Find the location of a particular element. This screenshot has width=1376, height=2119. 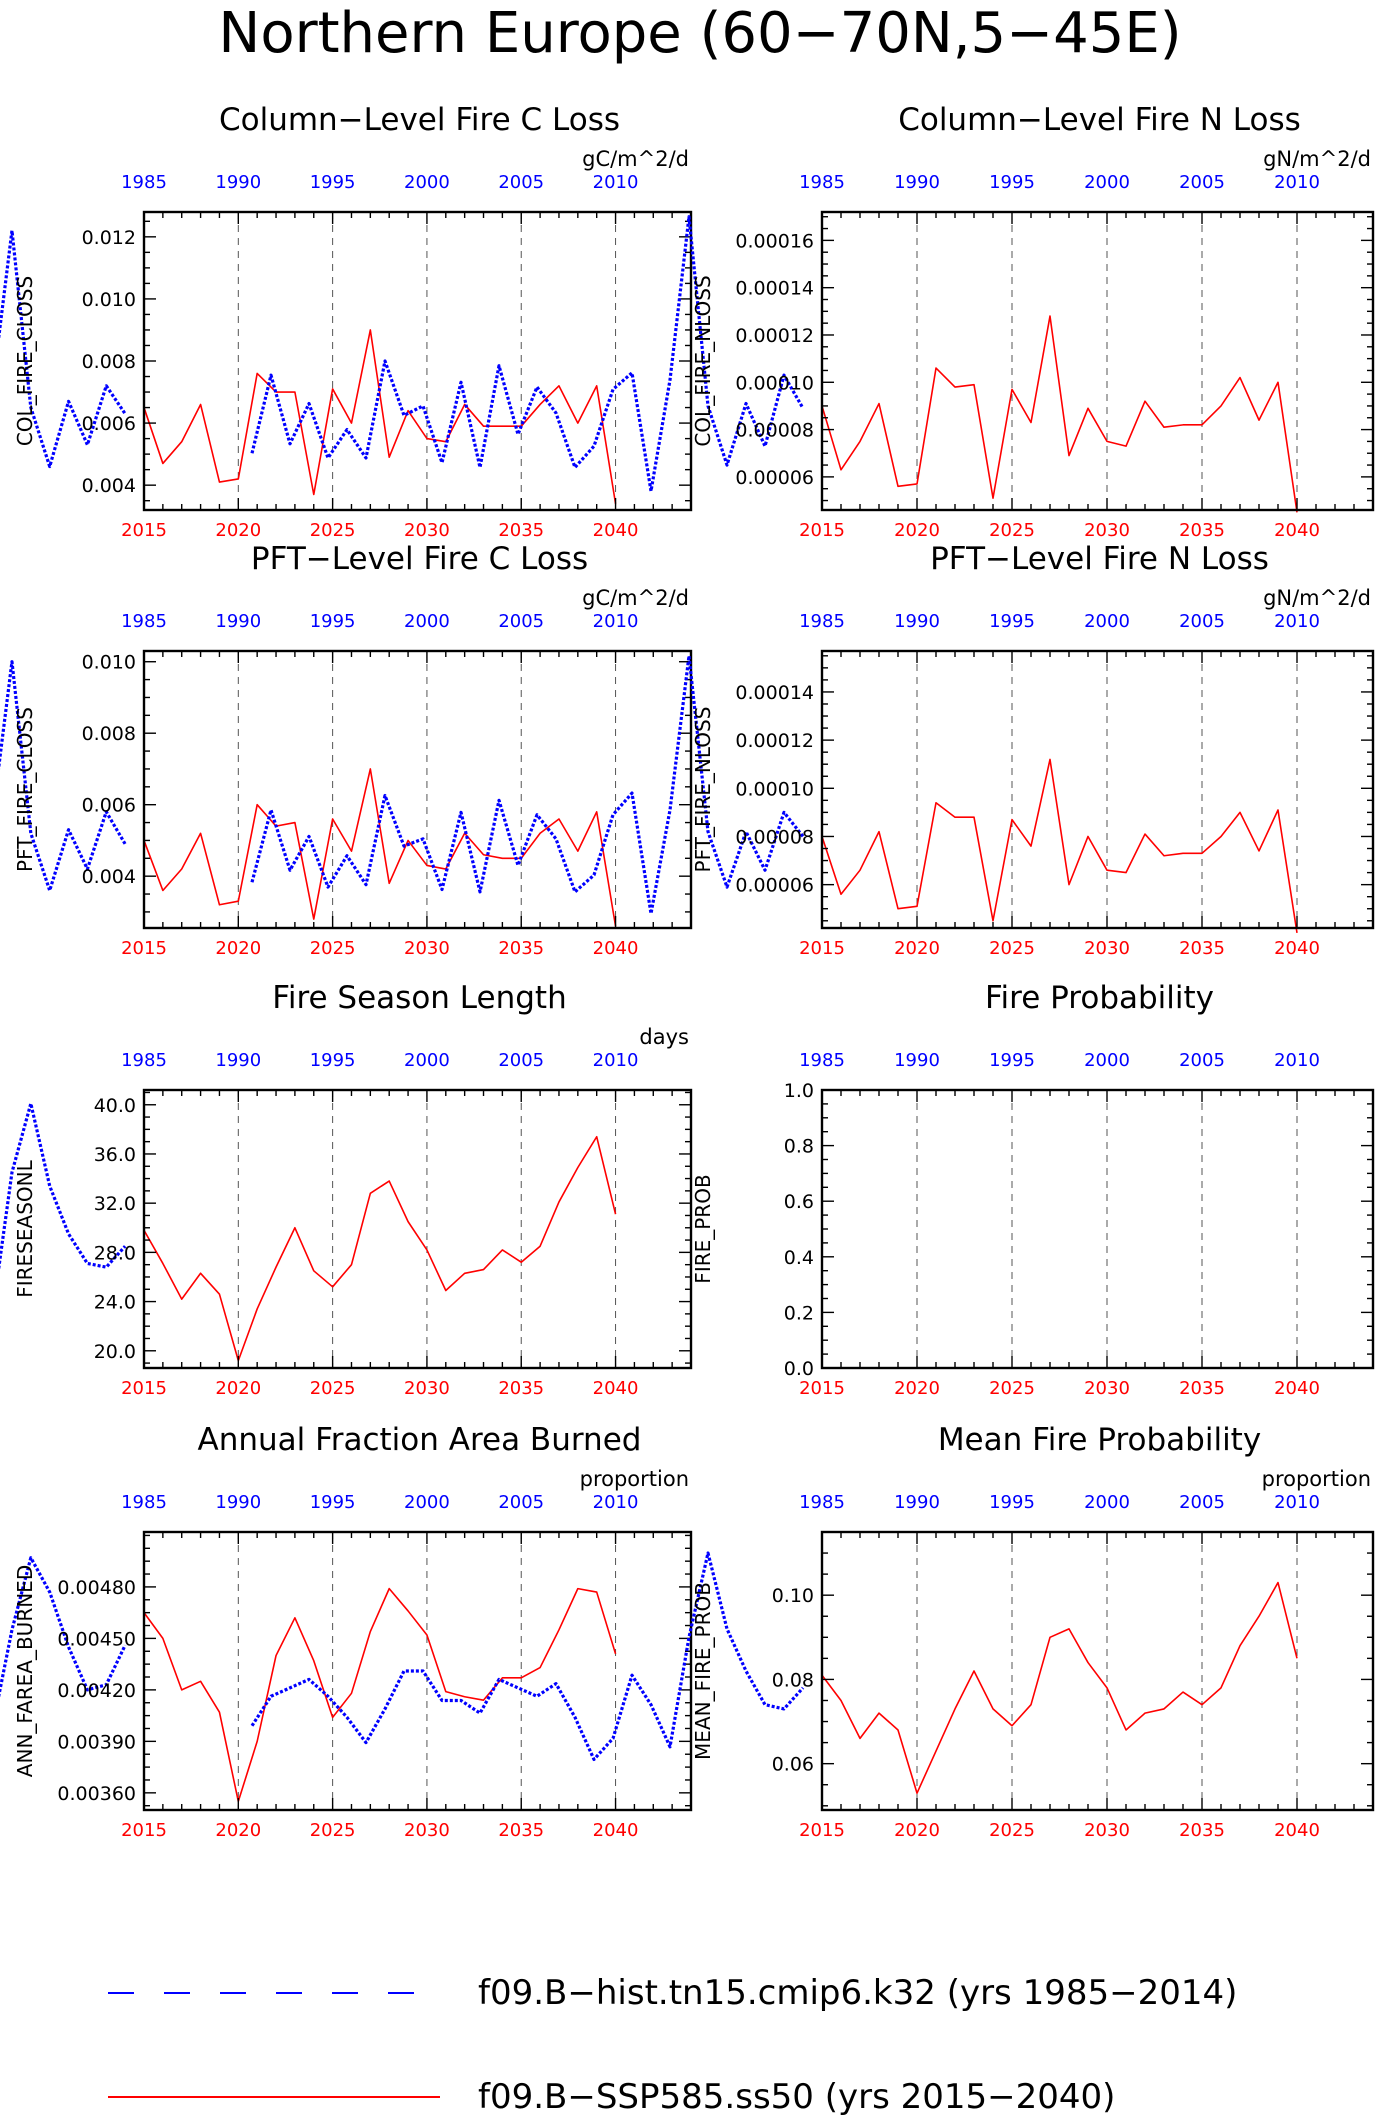

y-tick-label: 0.4 is located at coordinates (799, 1258).